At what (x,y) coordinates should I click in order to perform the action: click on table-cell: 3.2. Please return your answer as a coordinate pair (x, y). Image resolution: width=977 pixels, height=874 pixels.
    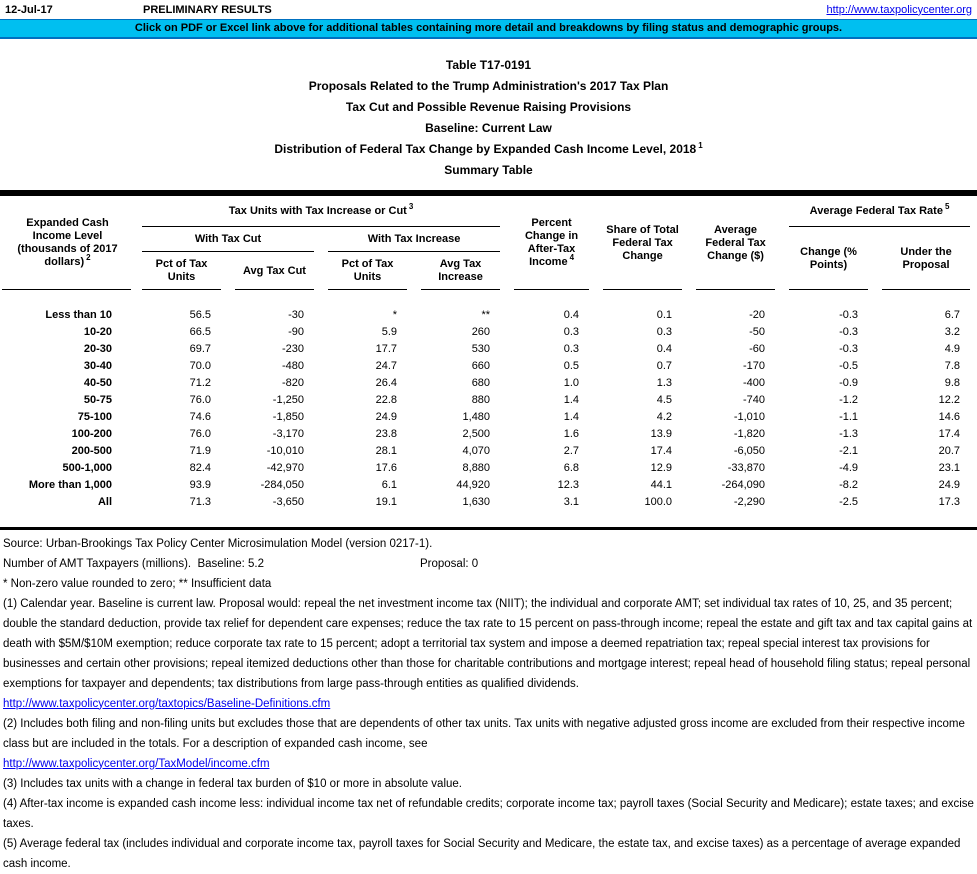
    Looking at the image, I should click on (952, 332).